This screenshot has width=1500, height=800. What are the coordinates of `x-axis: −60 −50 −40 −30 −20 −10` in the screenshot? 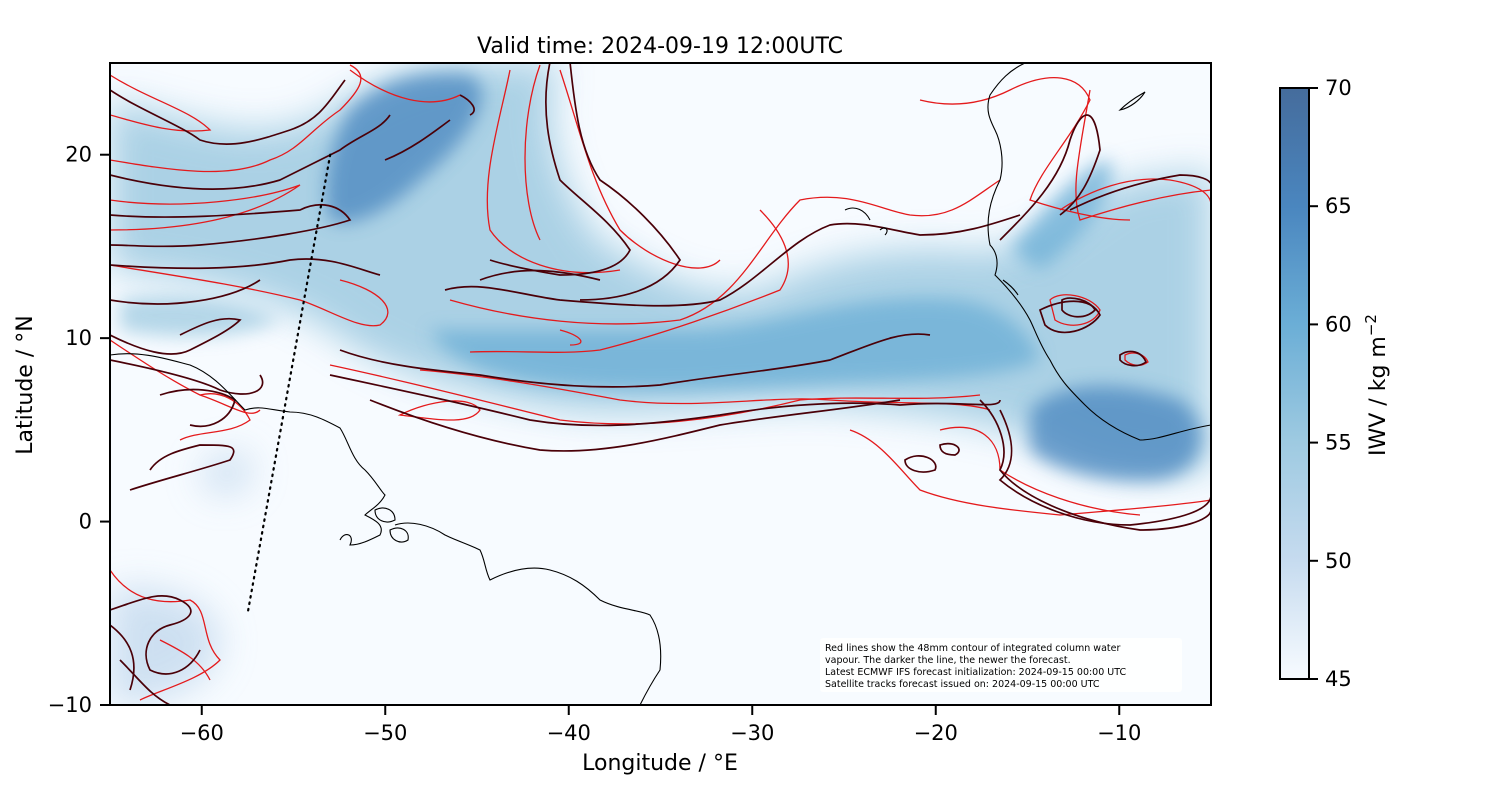 It's located at (660, 725).